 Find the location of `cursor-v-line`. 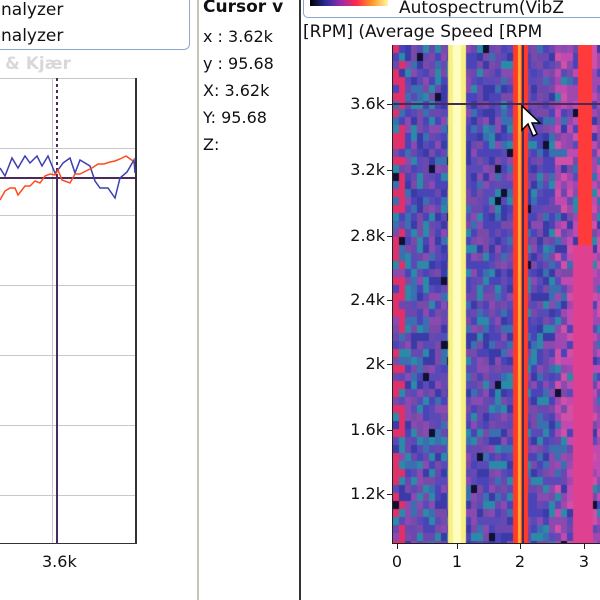

cursor-v-line is located at coordinates (523, 294).